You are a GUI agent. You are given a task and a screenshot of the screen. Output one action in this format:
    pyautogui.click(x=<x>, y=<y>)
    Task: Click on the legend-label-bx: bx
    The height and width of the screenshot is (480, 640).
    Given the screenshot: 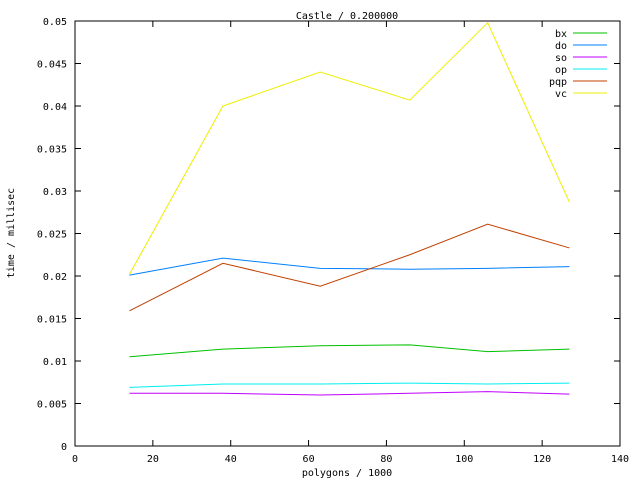 What is the action you would take?
    pyautogui.click(x=561, y=34)
    